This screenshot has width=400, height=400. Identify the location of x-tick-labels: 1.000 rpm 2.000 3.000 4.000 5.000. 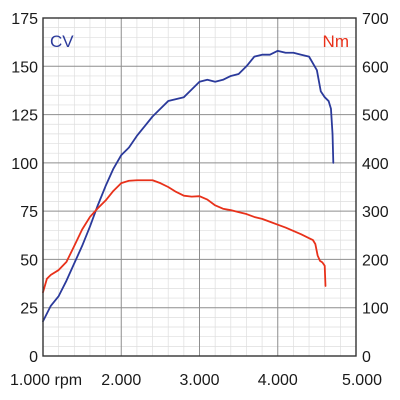
(196, 380).